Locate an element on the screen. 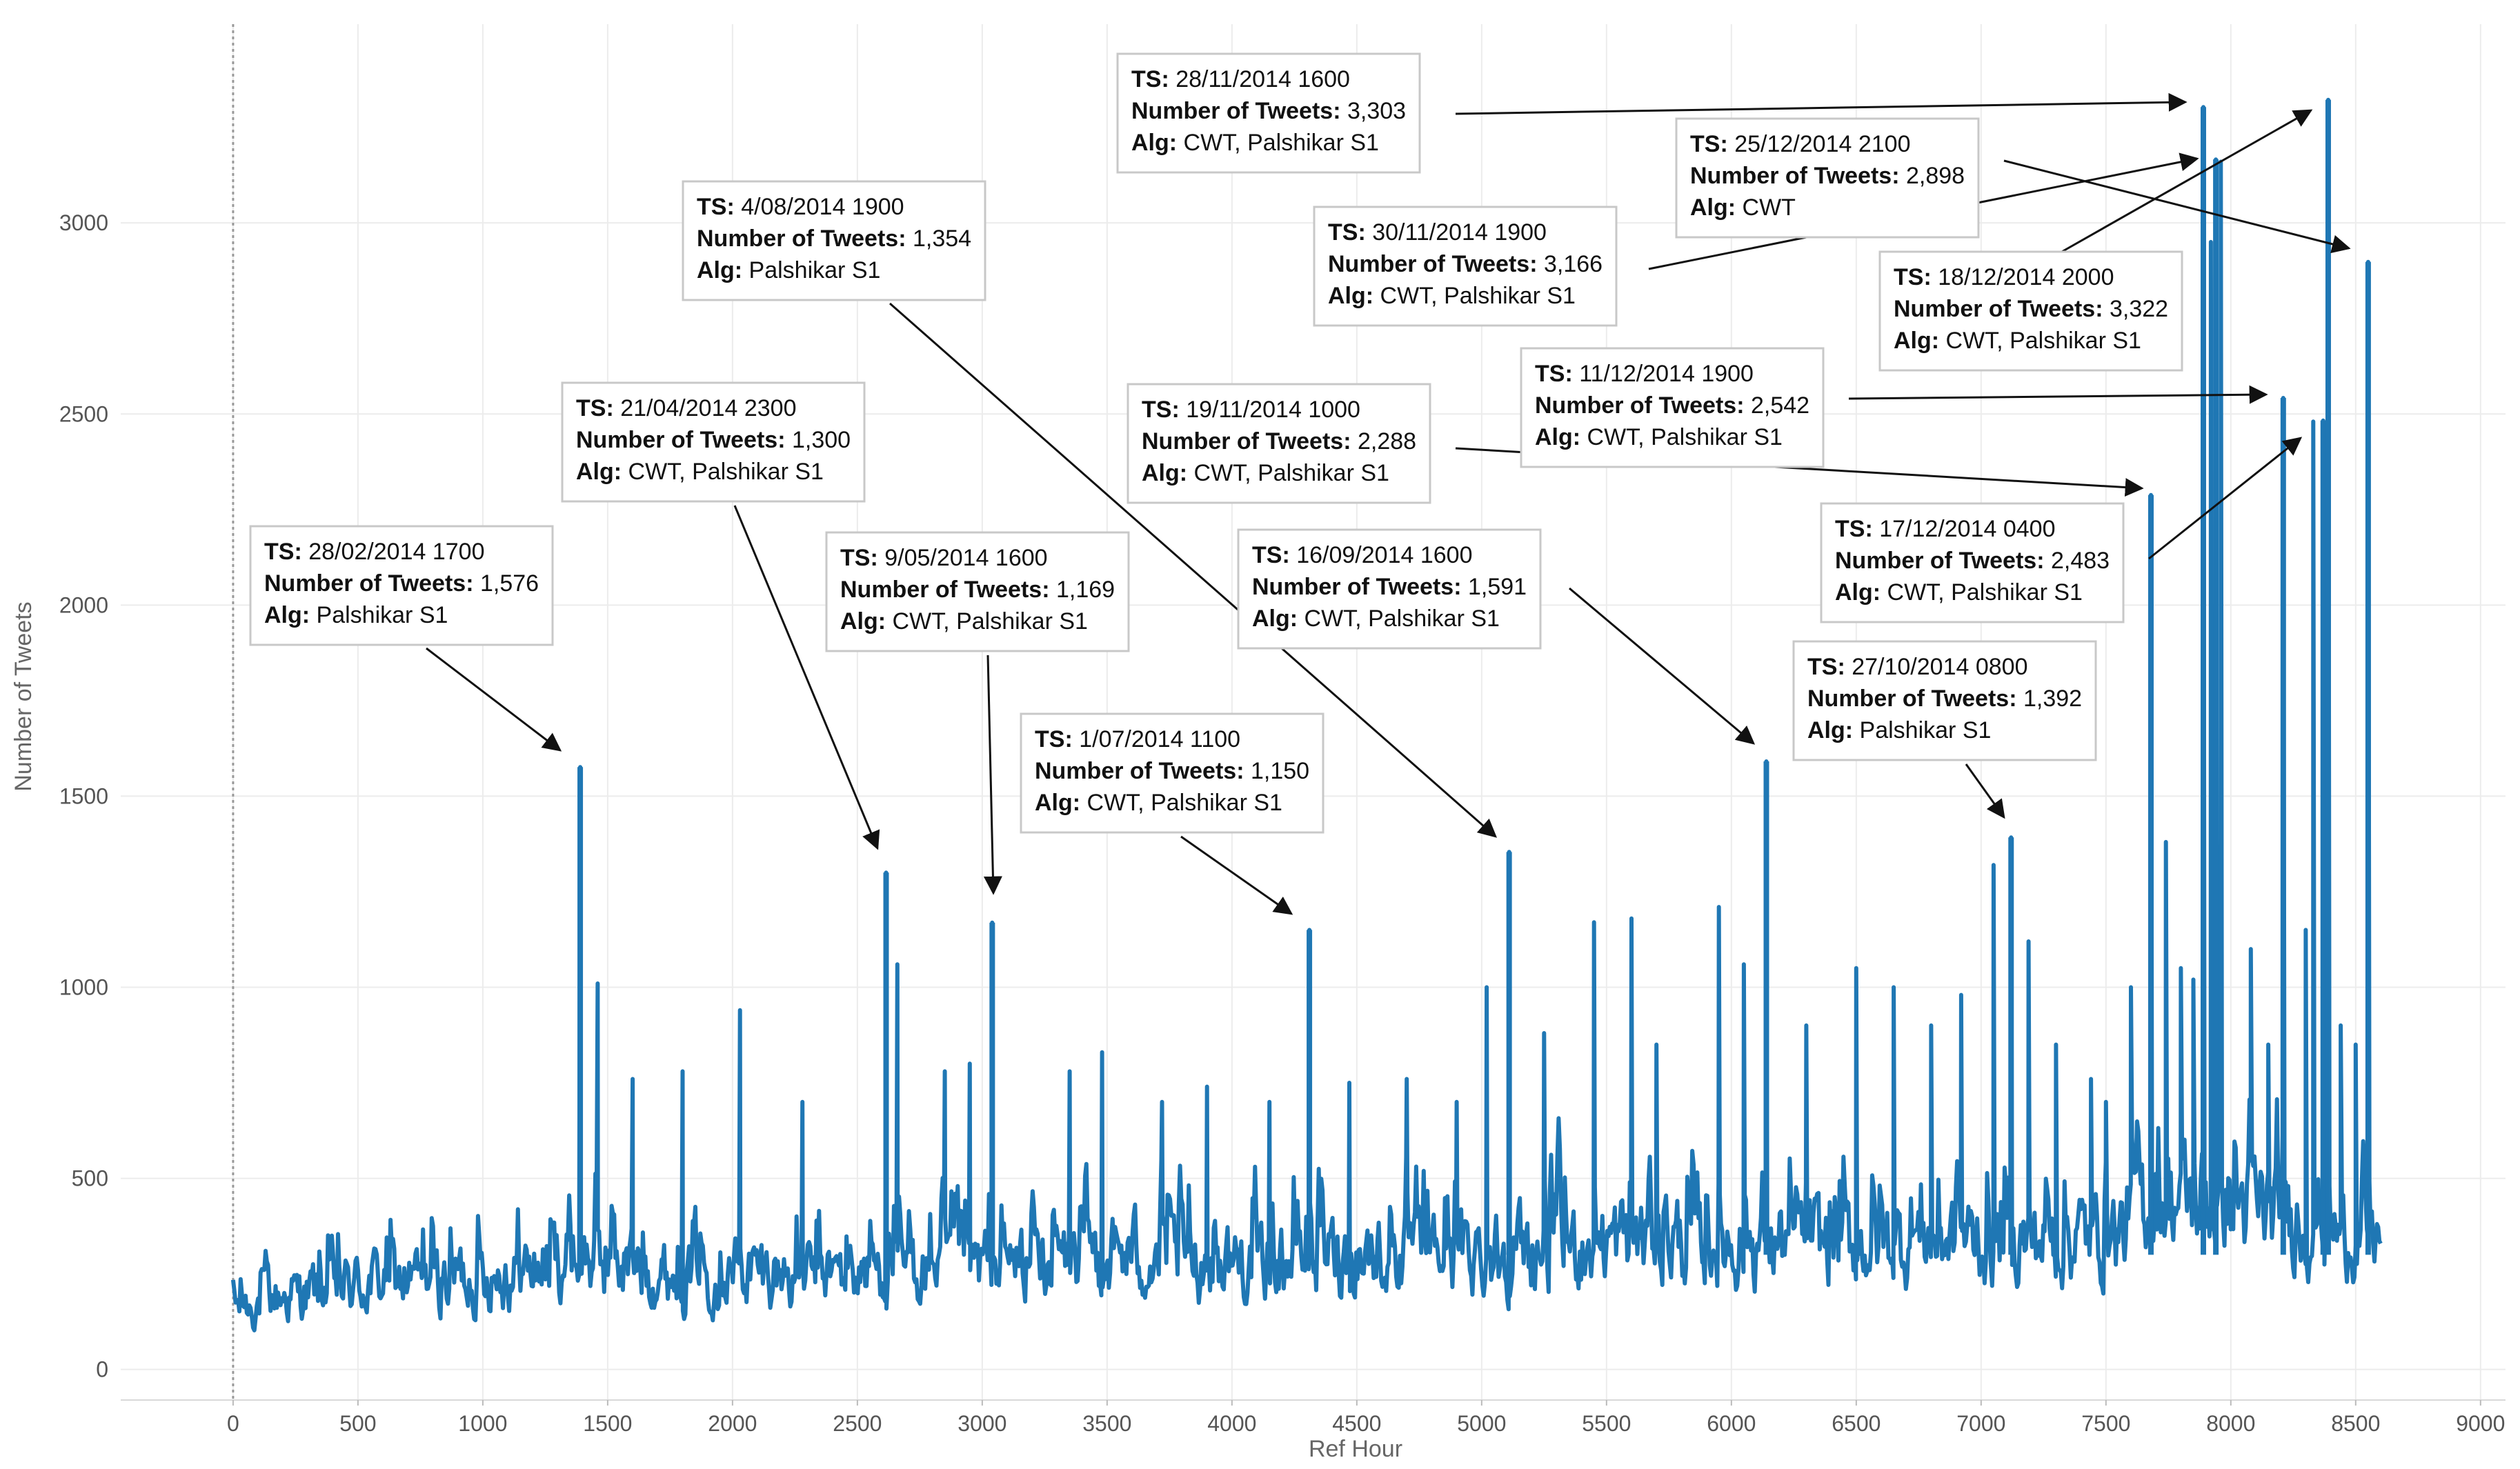 This screenshot has height=1469, width=2520. annotation-value: 2,483 is located at coordinates (2077, 561).